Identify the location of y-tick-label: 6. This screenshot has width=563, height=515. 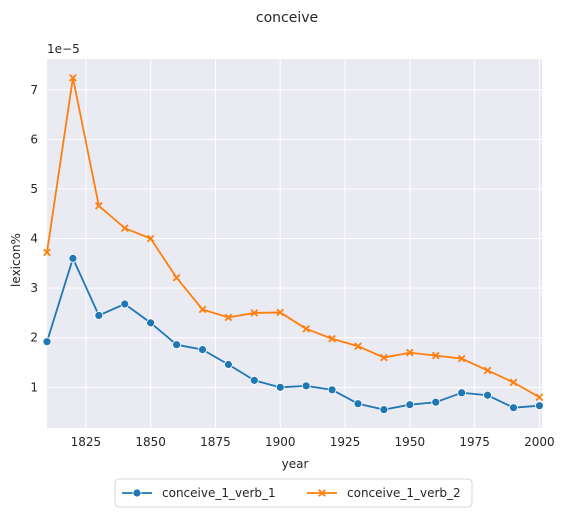
(34, 139).